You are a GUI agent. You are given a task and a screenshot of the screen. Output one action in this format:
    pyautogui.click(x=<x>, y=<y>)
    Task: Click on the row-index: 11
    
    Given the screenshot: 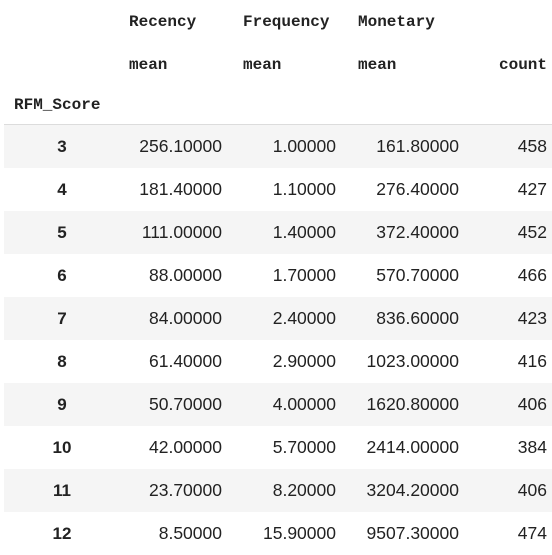 What is the action you would take?
    pyautogui.click(x=62, y=490)
    